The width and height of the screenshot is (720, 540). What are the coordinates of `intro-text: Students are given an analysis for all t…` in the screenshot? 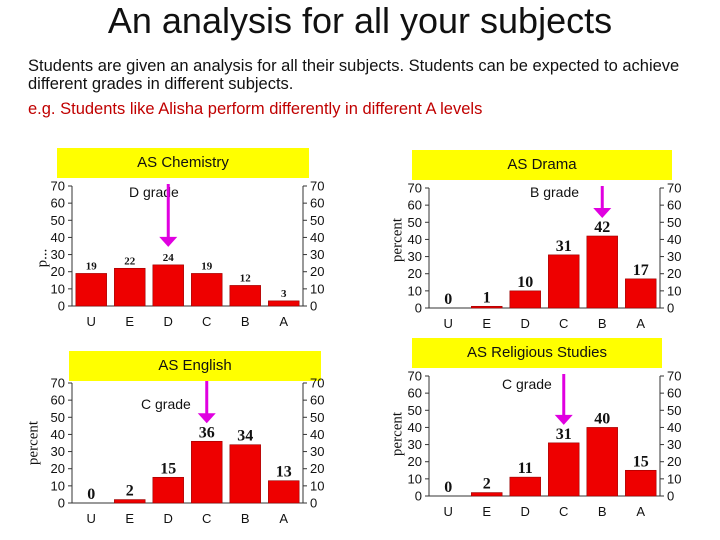 It's located at (354, 75).